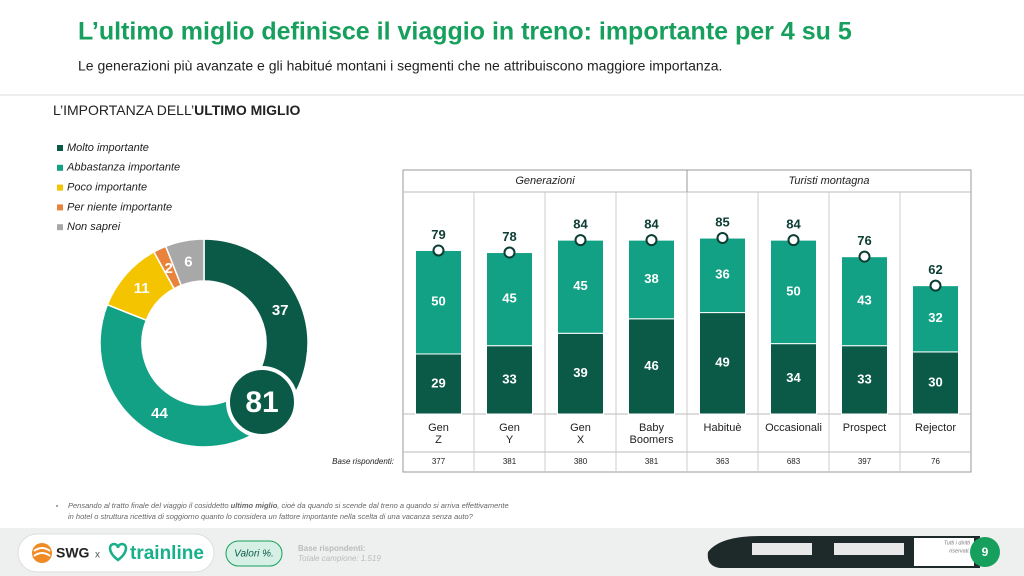 This screenshot has height=576, width=1024. What do you see at coordinates (794, 461) in the screenshot?
I see `base-value: 683` at bounding box center [794, 461].